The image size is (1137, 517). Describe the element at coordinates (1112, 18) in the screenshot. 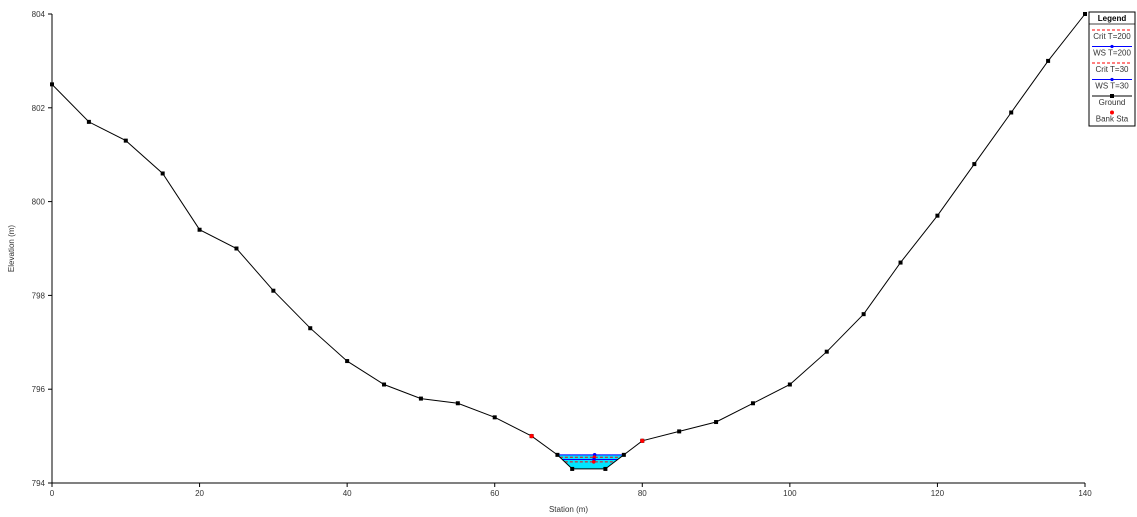

I see `legend-title: Legend` at that location.